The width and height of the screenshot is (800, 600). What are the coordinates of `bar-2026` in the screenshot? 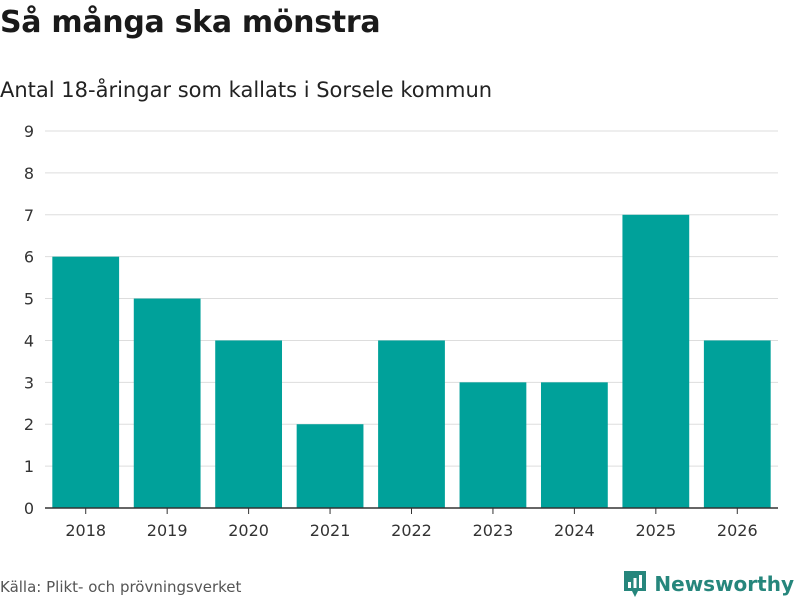 It's located at (737, 424).